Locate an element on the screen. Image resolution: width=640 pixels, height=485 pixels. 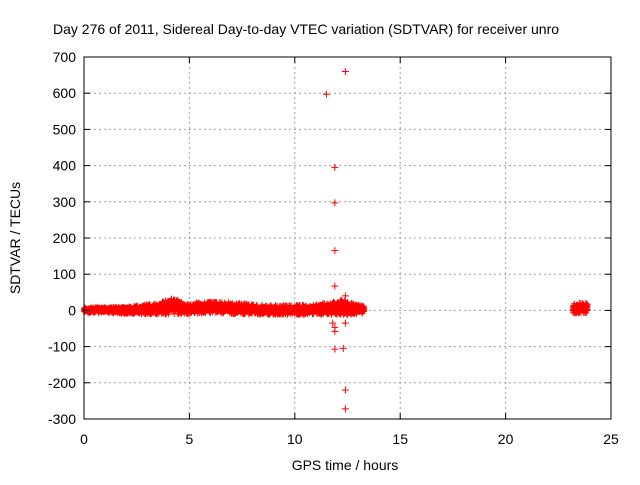
x-axis-label: GPS time / hours is located at coordinates (345, 465).